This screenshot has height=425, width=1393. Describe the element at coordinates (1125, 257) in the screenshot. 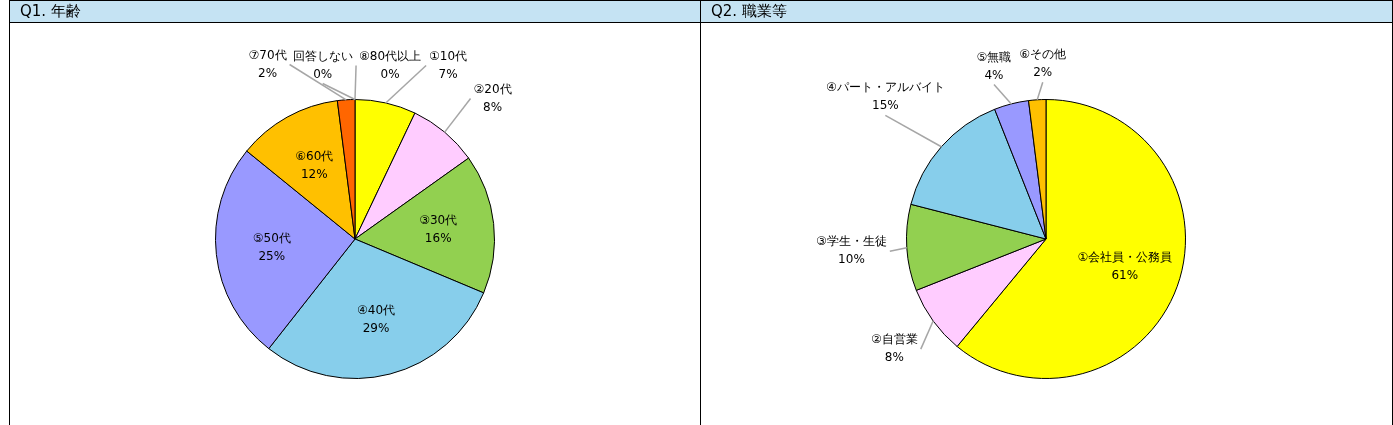

I see `slice-label: ①会社員・公務員` at that location.